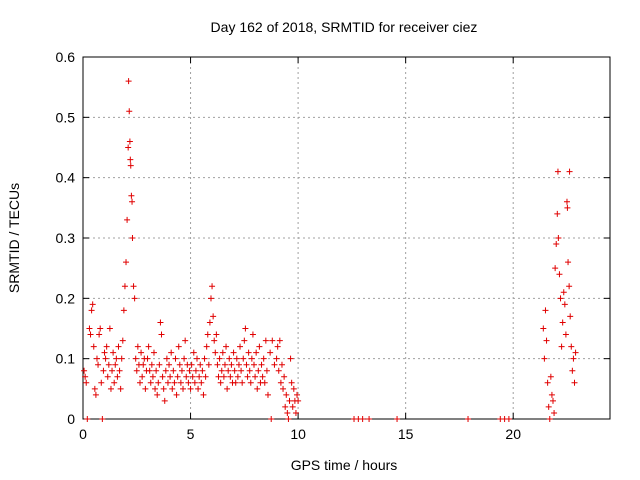 This screenshot has height=480, width=640. What do you see at coordinates (66, 238) in the screenshot?
I see `y-tick-label: 0.3` at bounding box center [66, 238].